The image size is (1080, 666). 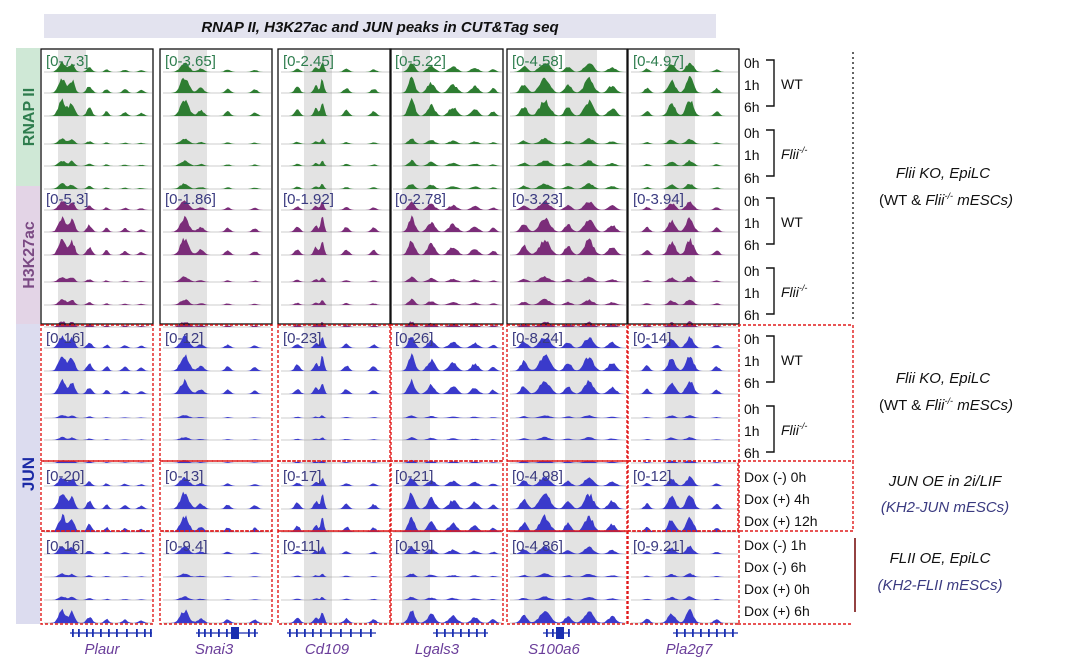 What do you see at coordinates (537, 476) in the screenshot?
I see `range-label-jun_oe-s100a6: [0-4.98]` at bounding box center [537, 476].